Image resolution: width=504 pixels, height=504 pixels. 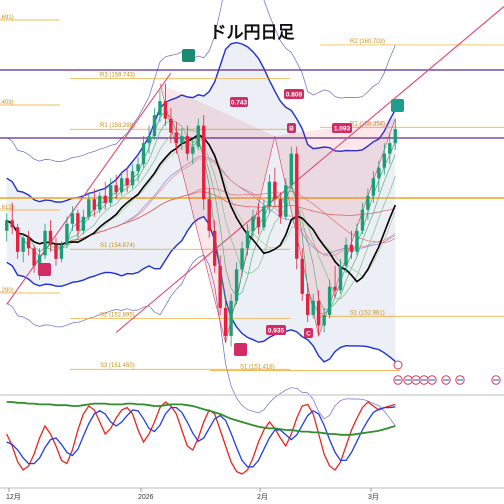 I want to click on oscillator-series-2-line, so click(x=201, y=418).